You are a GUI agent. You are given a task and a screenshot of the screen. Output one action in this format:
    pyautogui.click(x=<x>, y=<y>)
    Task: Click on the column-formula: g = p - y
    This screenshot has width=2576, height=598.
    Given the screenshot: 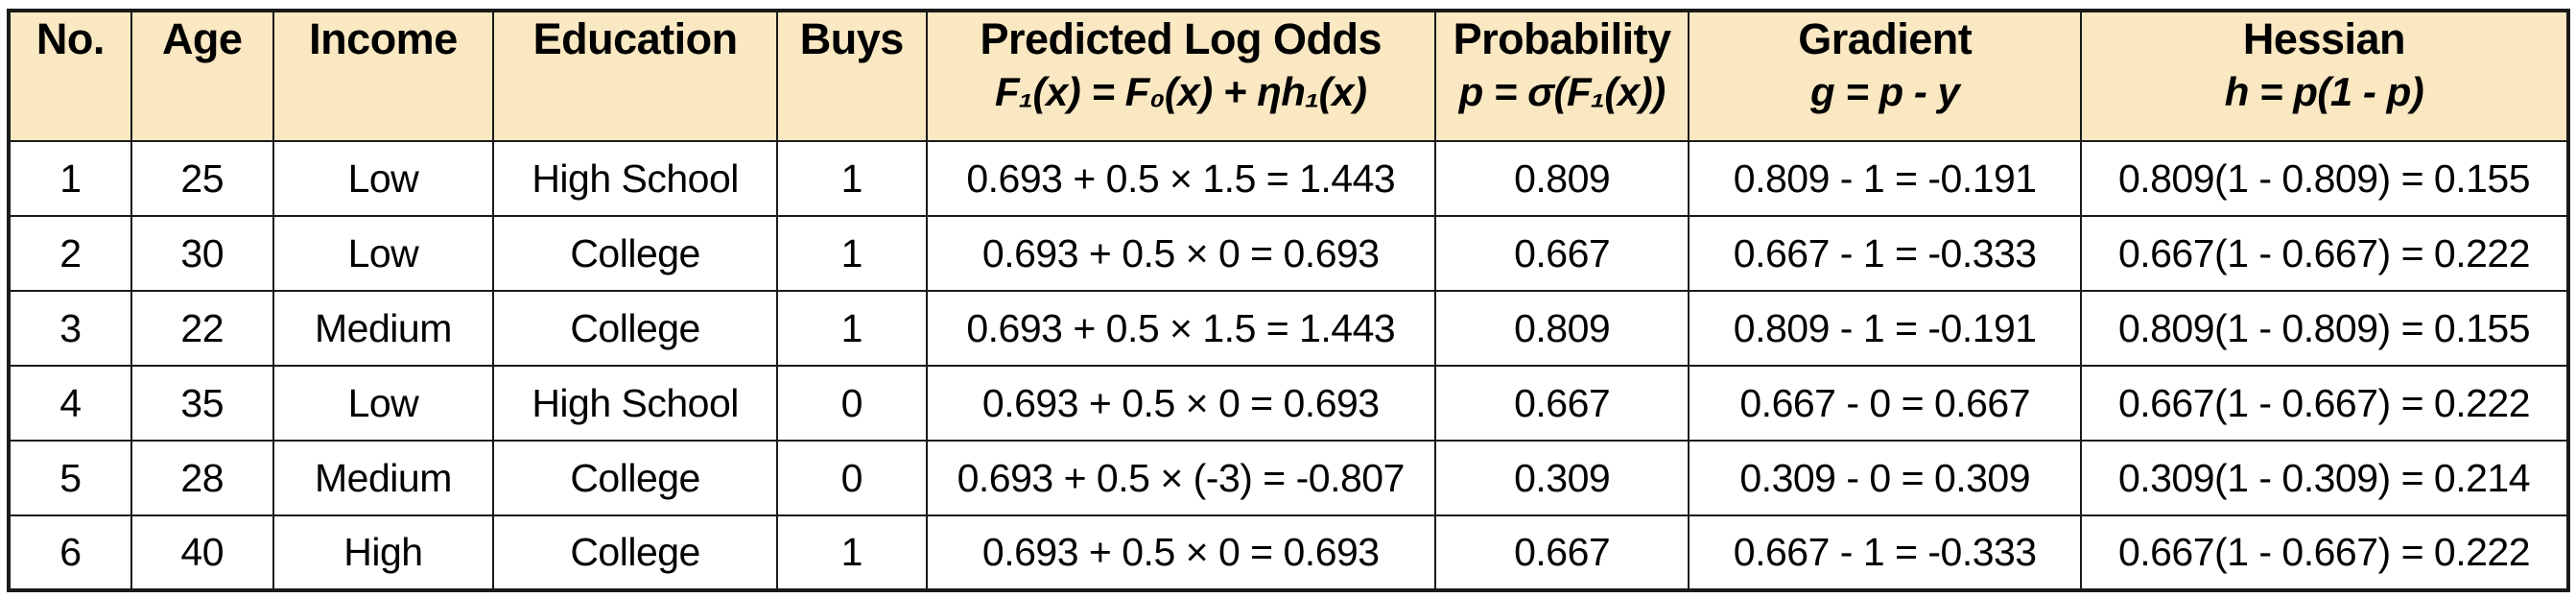 What is the action you would take?
    pyautogui.click(x=1885, y=91)
    